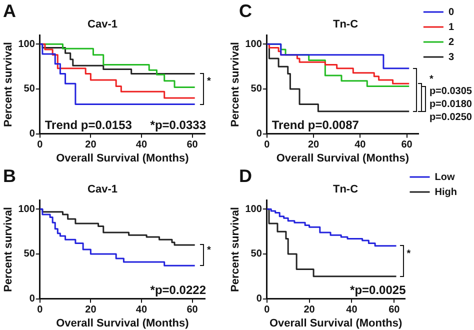 The width and height of the screenshot is (474, 330). What do you see at coordinates (9, 176) in the screenshot?
I see `text: B` at bounding box center [9, 176].